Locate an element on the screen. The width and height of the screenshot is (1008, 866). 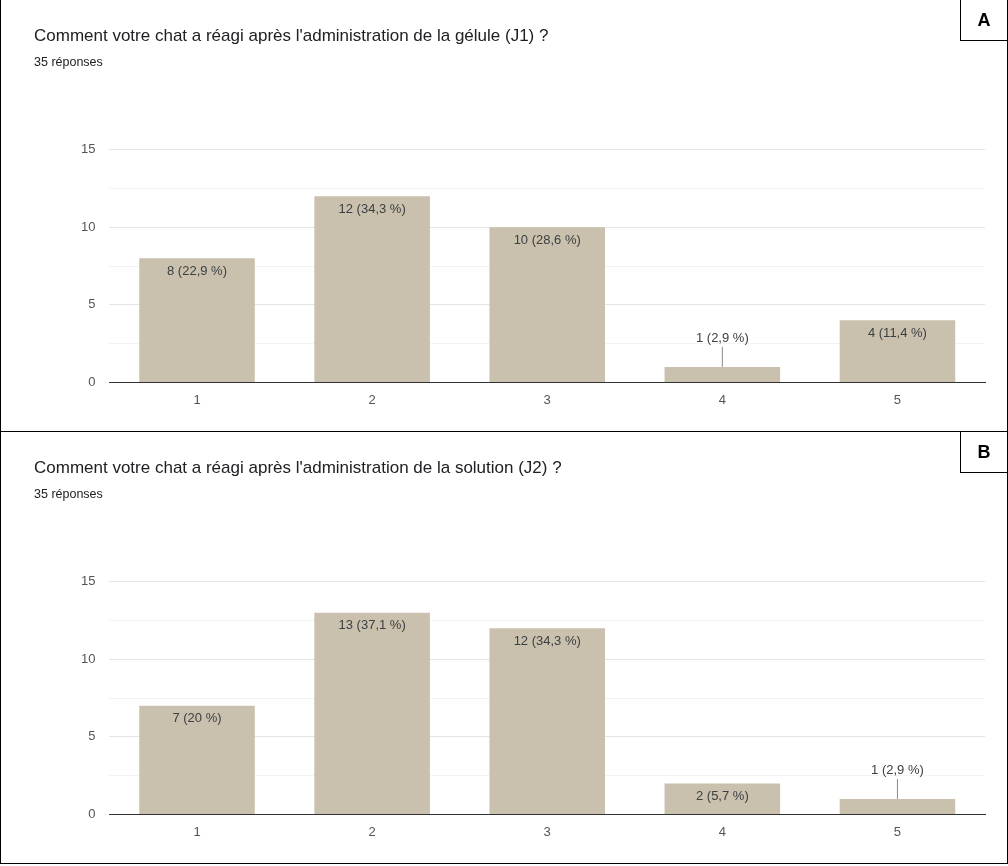
data-label: 2 (5,7 %) is located at coordinates (722, 795).